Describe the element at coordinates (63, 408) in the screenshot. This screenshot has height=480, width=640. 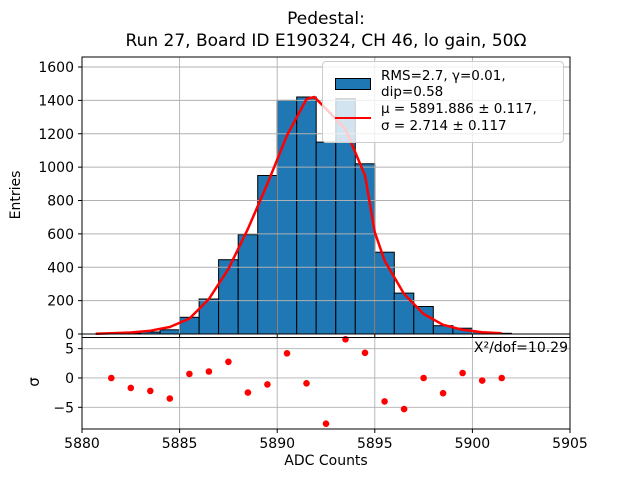
I see `y-tick-label: −5` at that location.